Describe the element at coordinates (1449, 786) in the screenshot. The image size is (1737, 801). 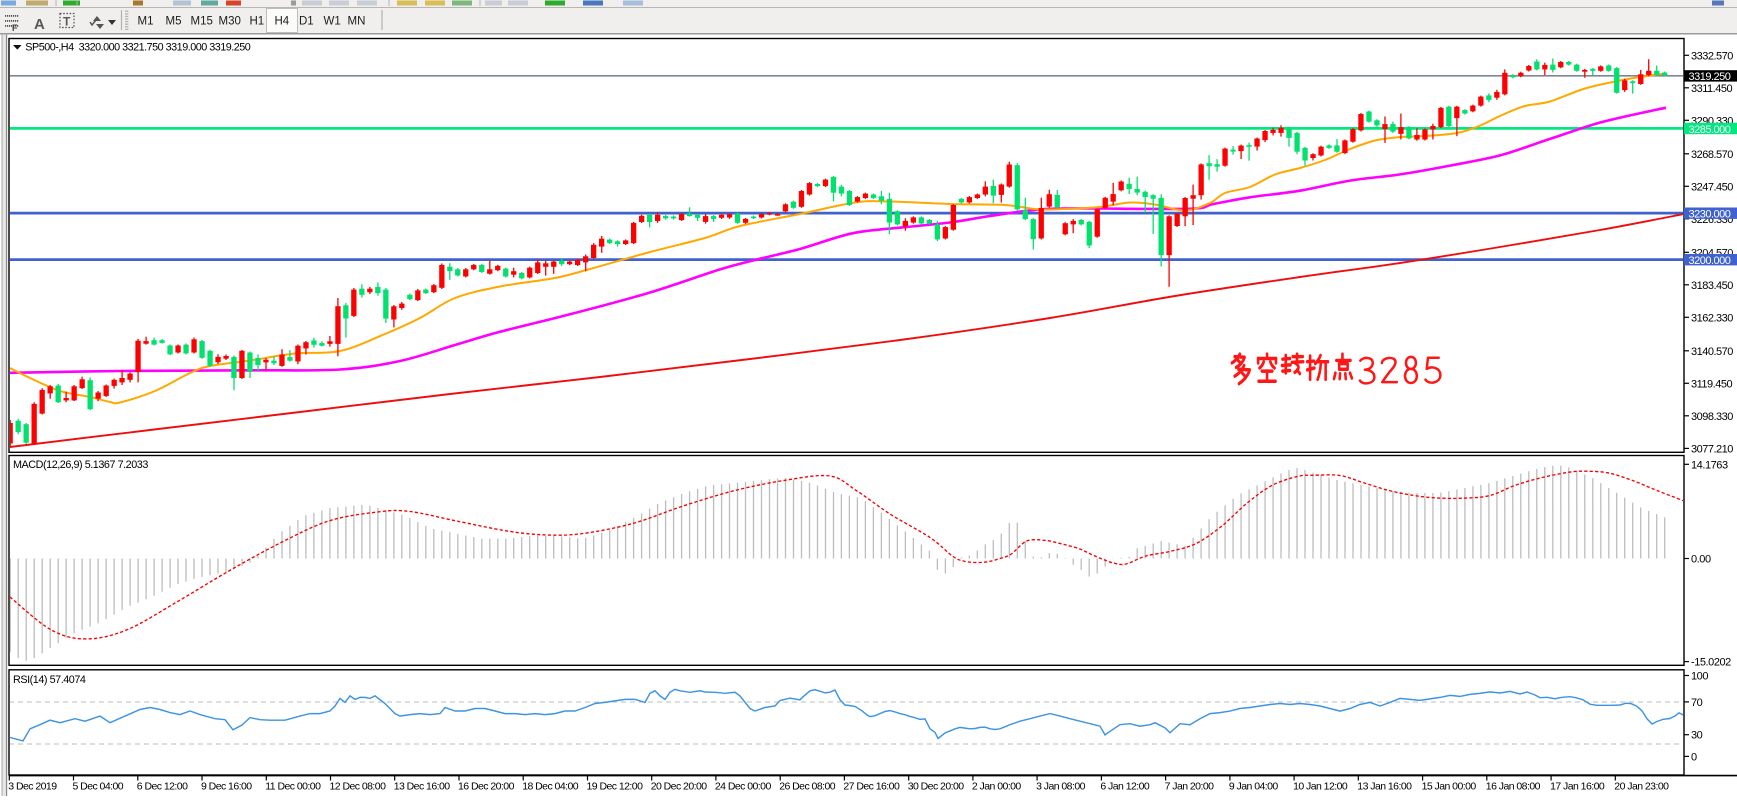
I see `svg-text: 15 Jan 00:00` at that location.